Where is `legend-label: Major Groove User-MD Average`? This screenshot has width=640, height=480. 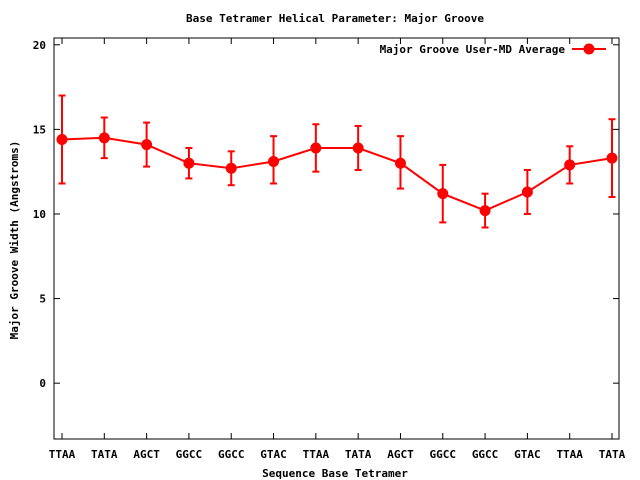
legend-label: Major Groove User-MD Average is located at coordinates (473, 49).